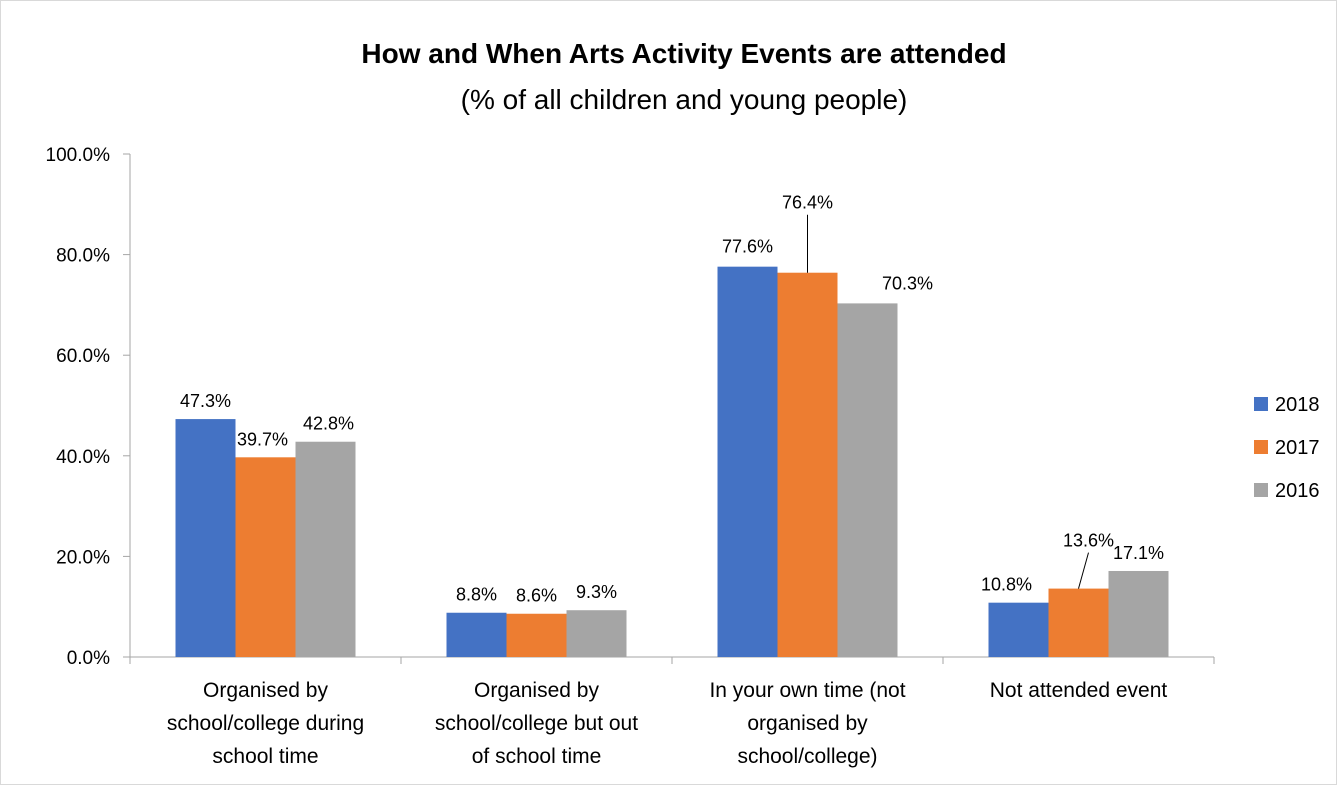  What do you see at coordinates (1083, 570) in the screenshot?
I see `data-label-leader` at bounding box center [1083, 570].